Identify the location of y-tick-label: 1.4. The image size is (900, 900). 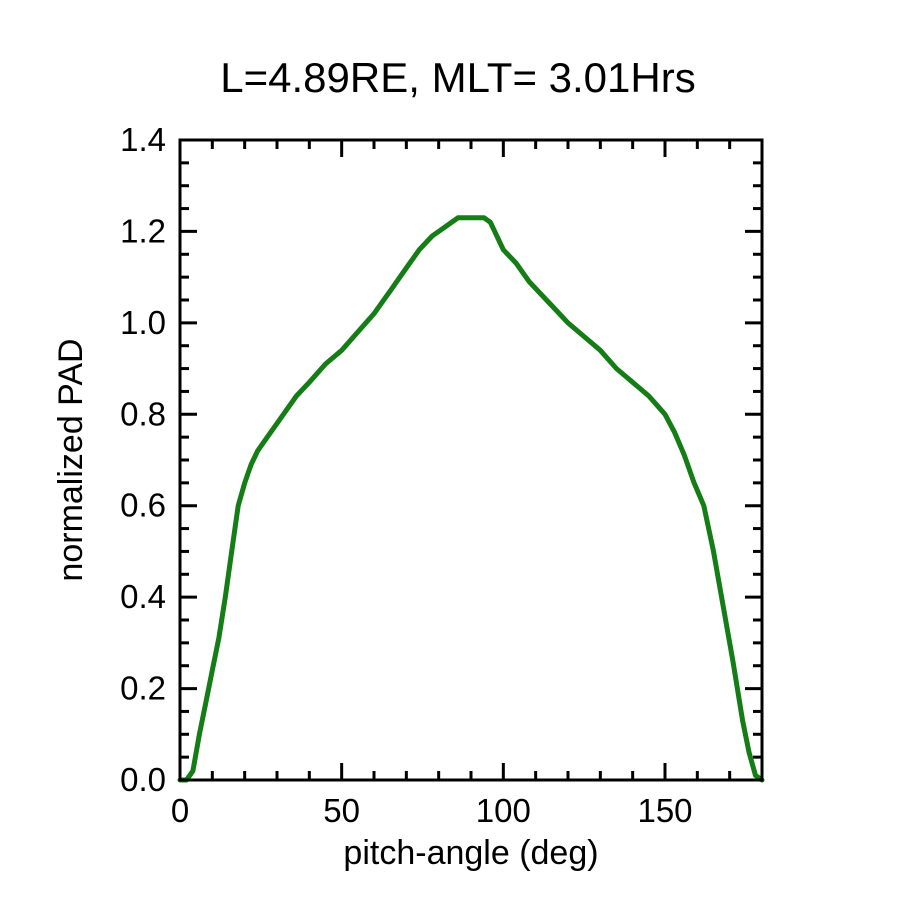
(143, 139).